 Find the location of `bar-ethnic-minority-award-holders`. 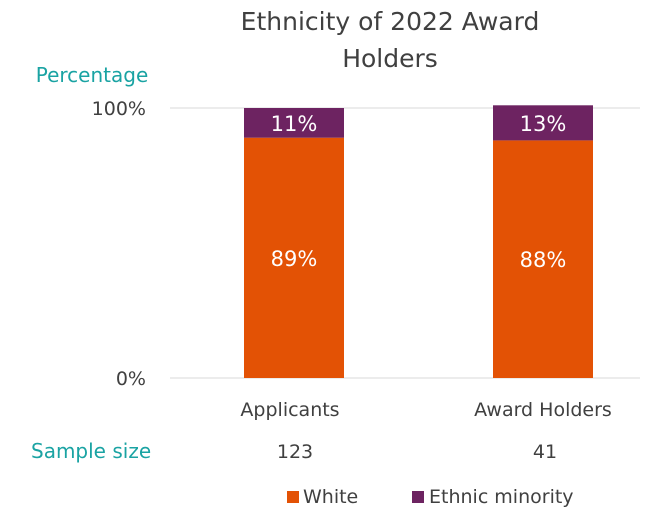

bar-ethnic-minority-award-holders is located at coordinates (543, 123).